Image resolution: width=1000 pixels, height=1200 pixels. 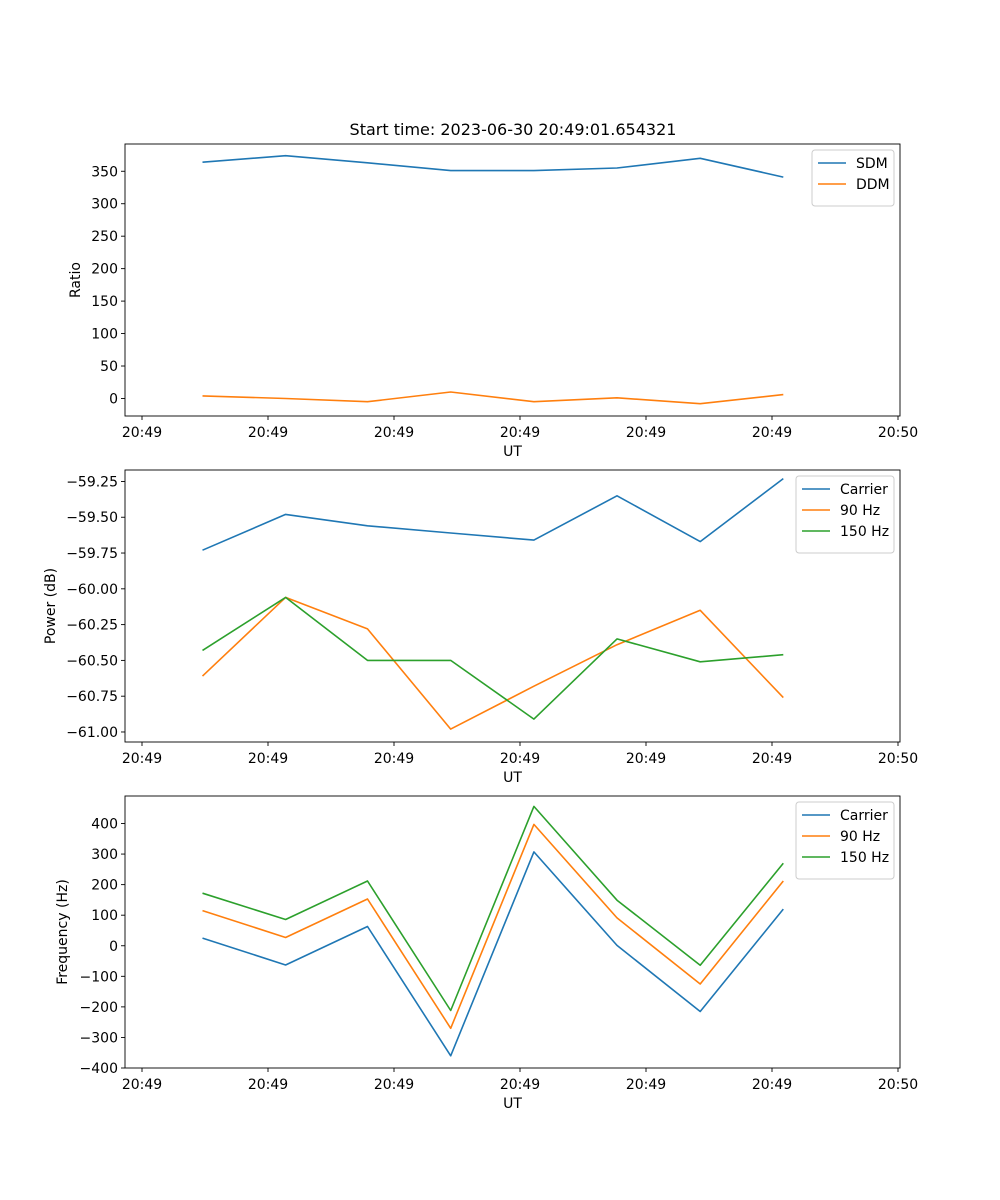 What do you see at coordinates (99, 1069) in the screenshot?
I see `y-tick-label: −400` at bounding box center [99, 1069].